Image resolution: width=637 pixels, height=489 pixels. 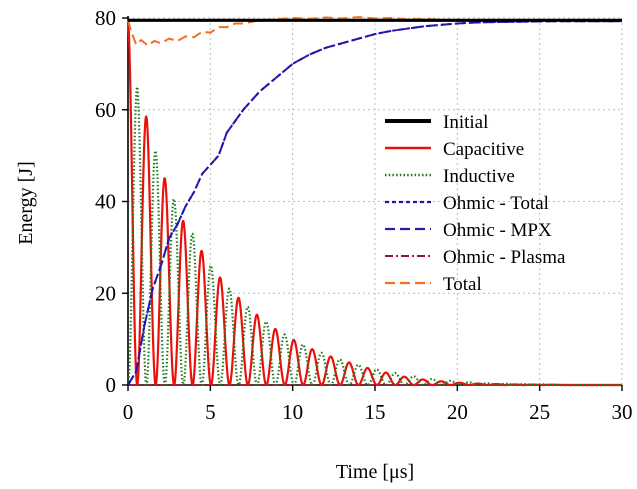 I want to click on x-tick-label: 0, so click(x=128, y=412).